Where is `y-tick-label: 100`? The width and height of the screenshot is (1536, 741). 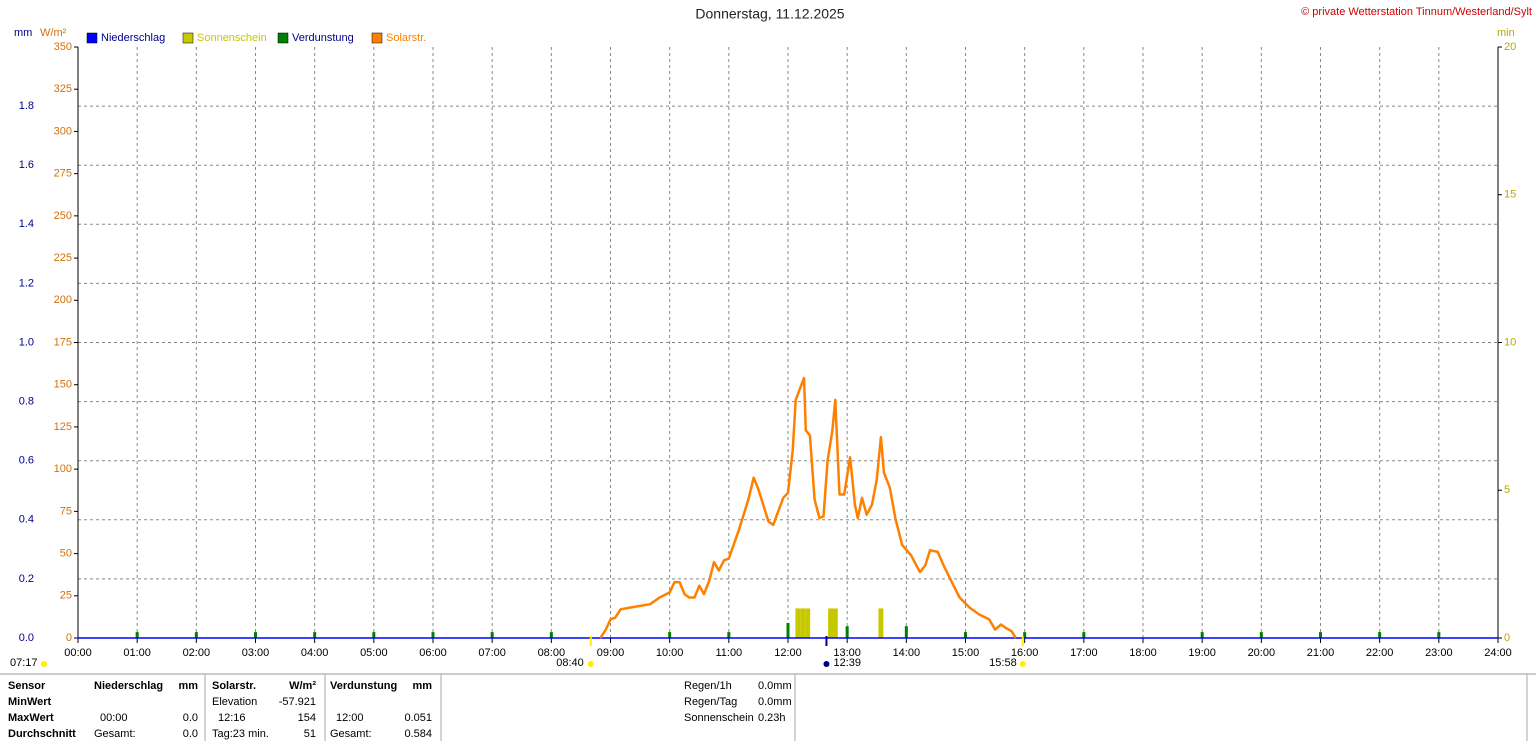 y-tick-label: 100 is located at coordinates (63, 469).